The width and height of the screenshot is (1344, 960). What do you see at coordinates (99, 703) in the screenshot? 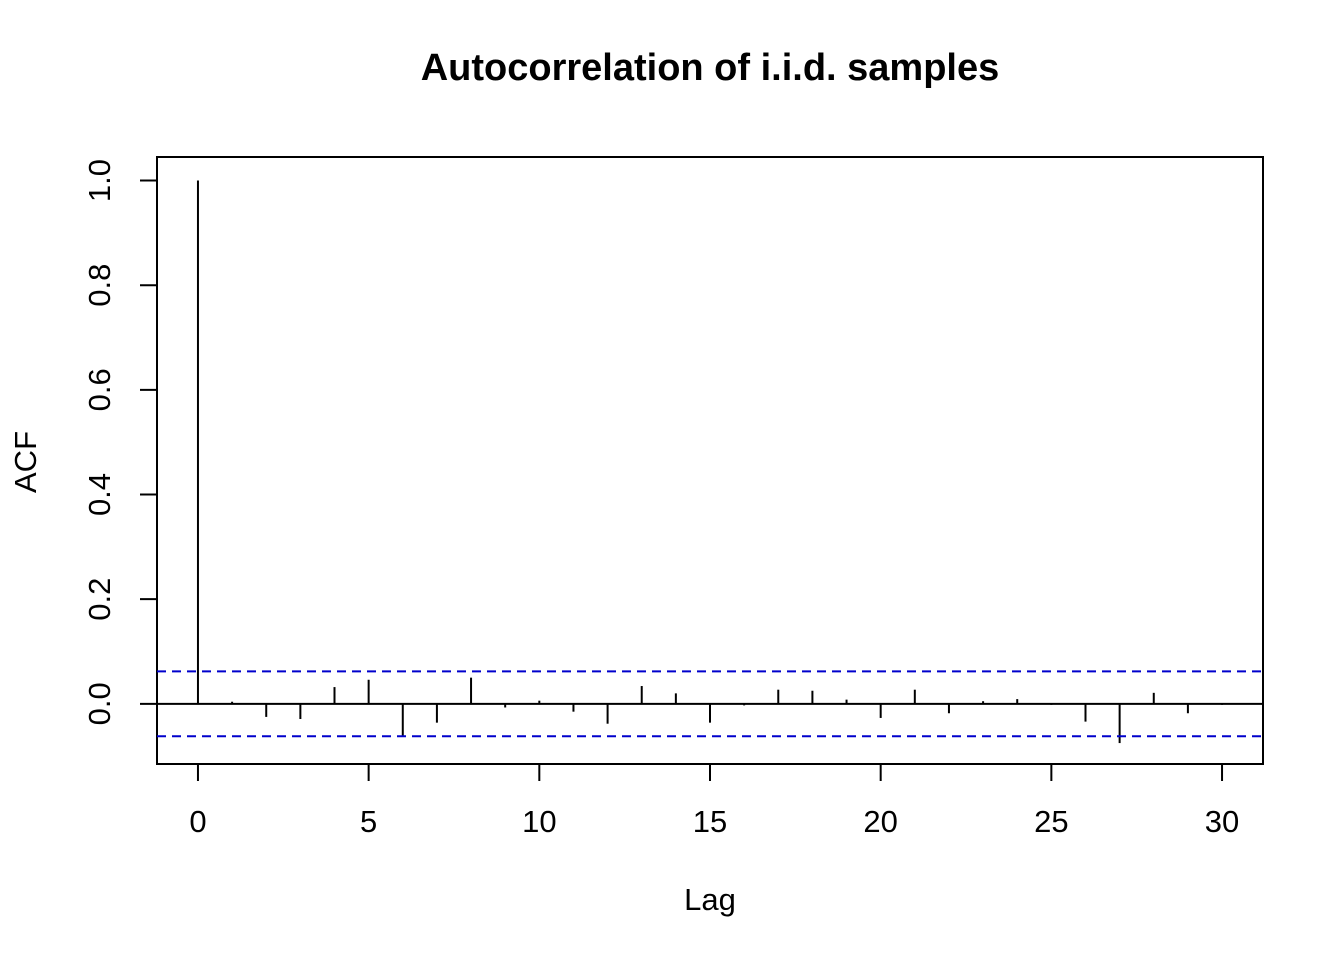
I see `y-tick-label: 0.0` at bounding box center [99, 703].